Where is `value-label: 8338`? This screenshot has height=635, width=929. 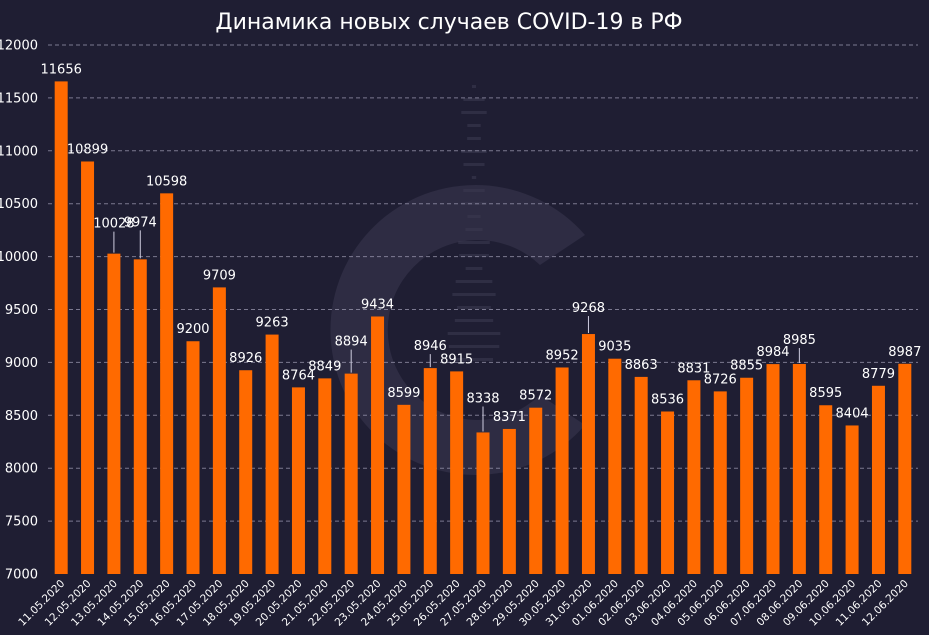 value-label: 8338 is located at coordinates (482, 398).